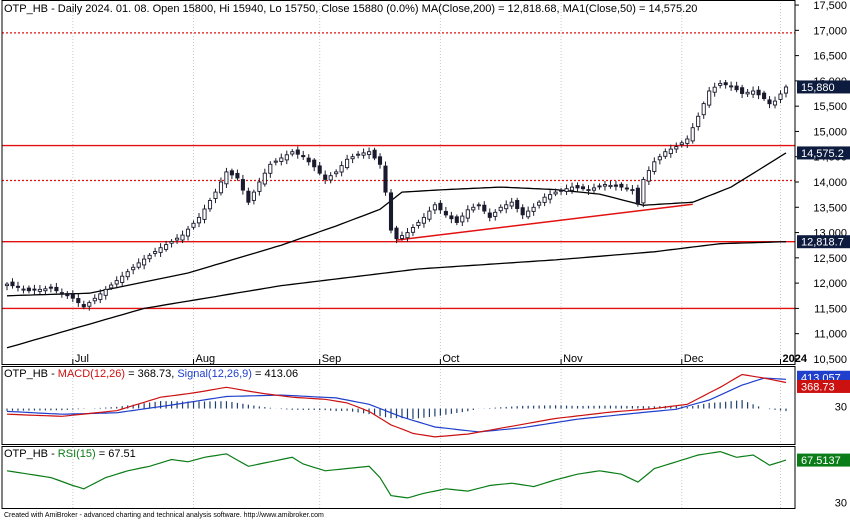 The height and width of the screenshot is (520, 850). I want to click on date-axis: Jul Aug Sep Oct Nov Dec 2024, so click(440, 359).